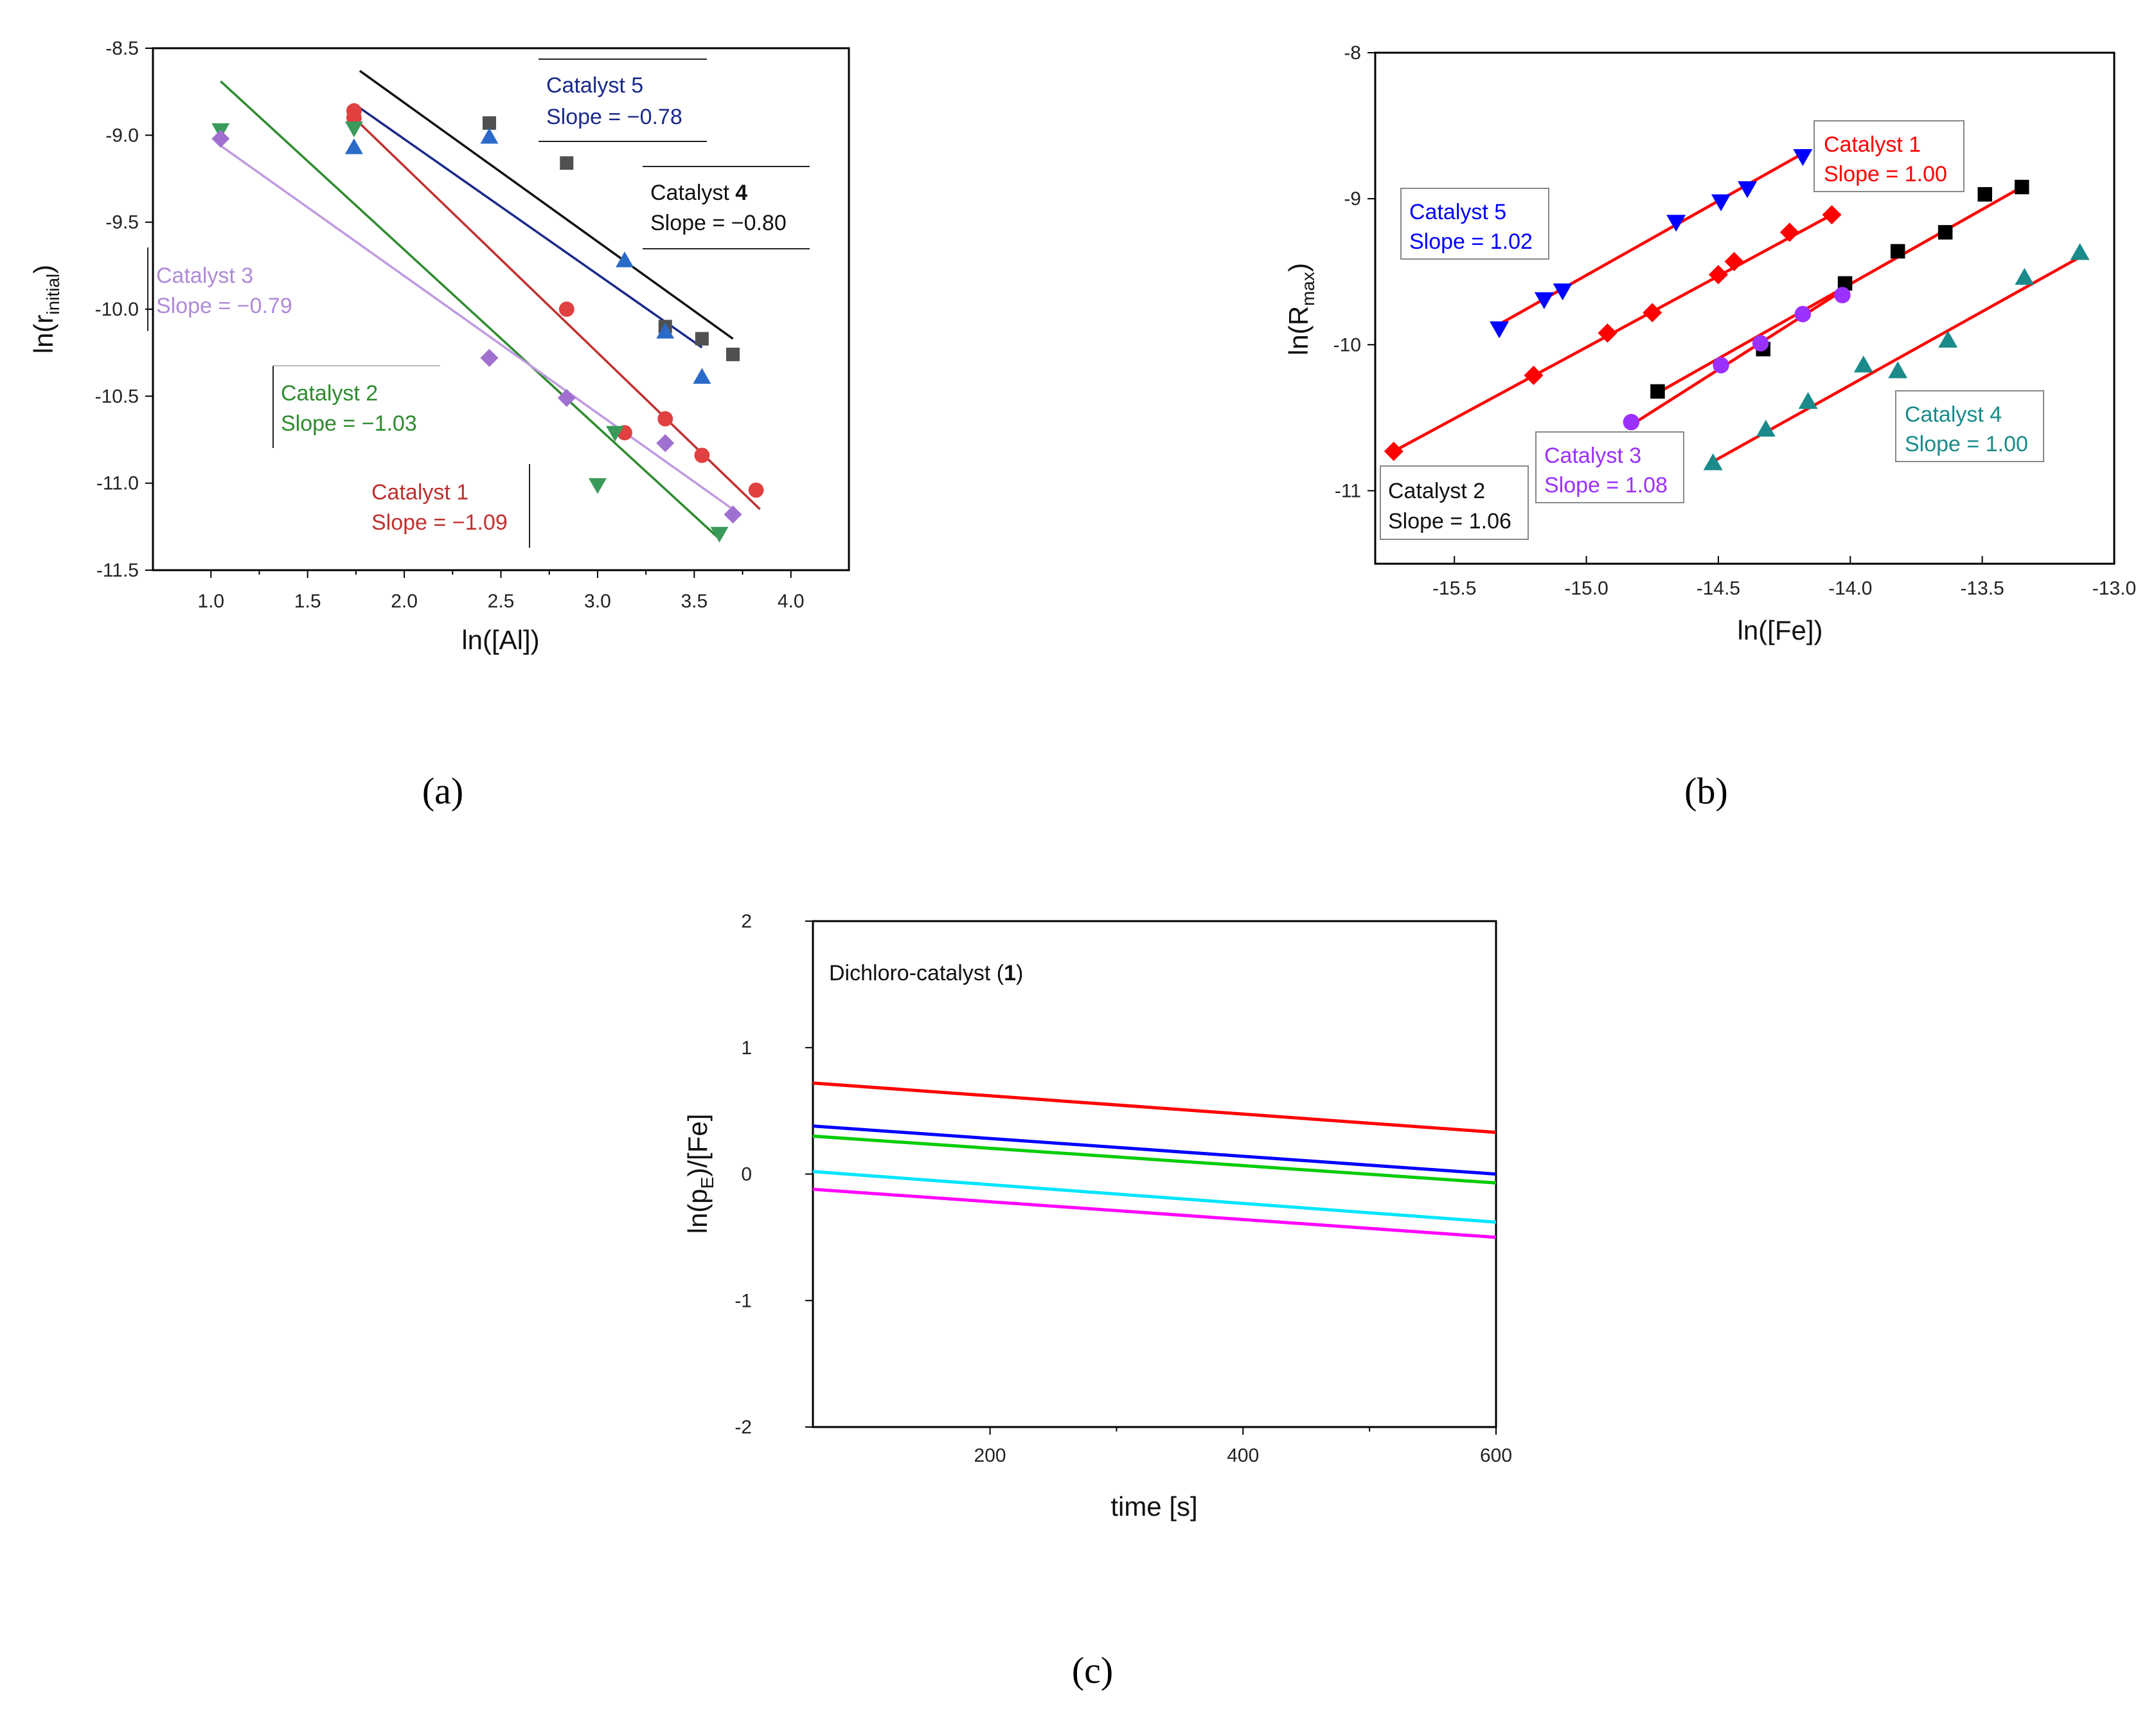 Image resolution: width=2156 pixels, height=1715 pixels. What do you see at coordinates (2114, 588) in the screenshot?
I see `x-tick-label: -13.0` at bounding box center [2114, 588].